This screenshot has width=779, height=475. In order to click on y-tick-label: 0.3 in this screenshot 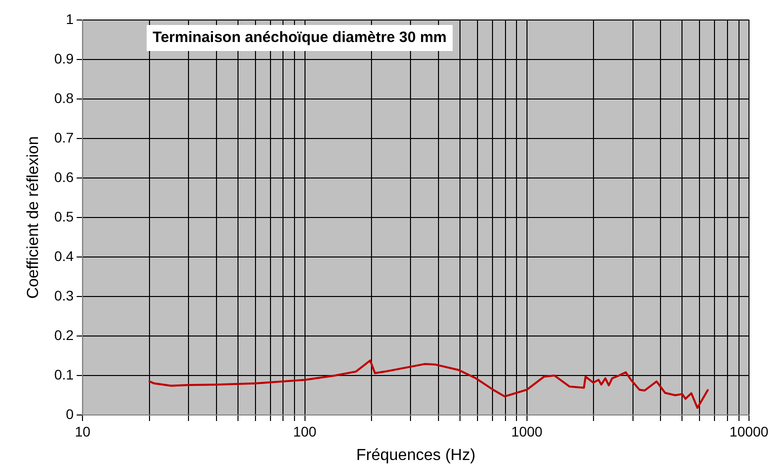, I will do `click(64, 295)`.